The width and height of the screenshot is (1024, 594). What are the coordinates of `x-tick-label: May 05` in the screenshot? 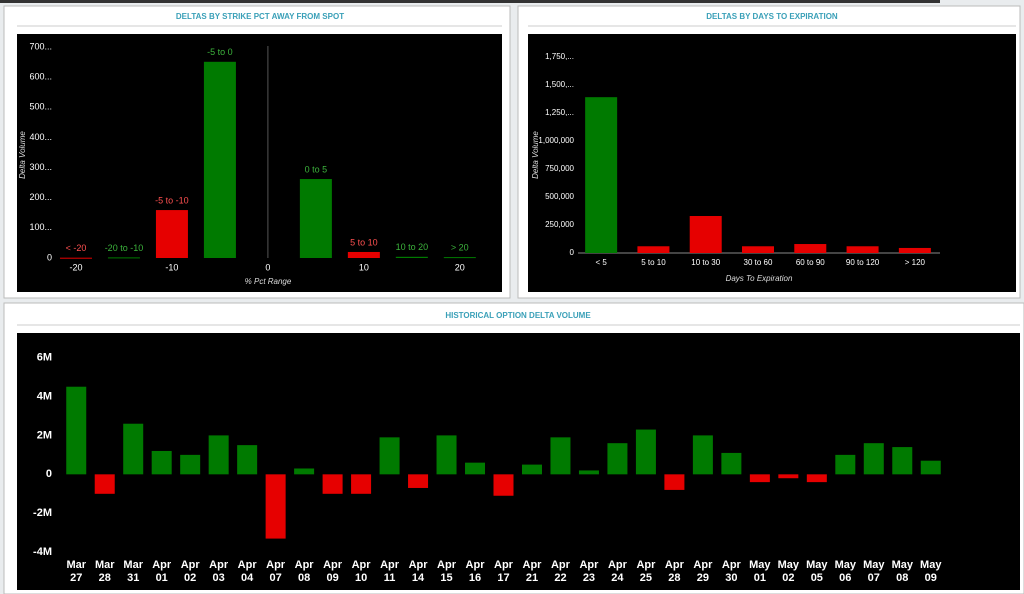 It's located at (817, 571).